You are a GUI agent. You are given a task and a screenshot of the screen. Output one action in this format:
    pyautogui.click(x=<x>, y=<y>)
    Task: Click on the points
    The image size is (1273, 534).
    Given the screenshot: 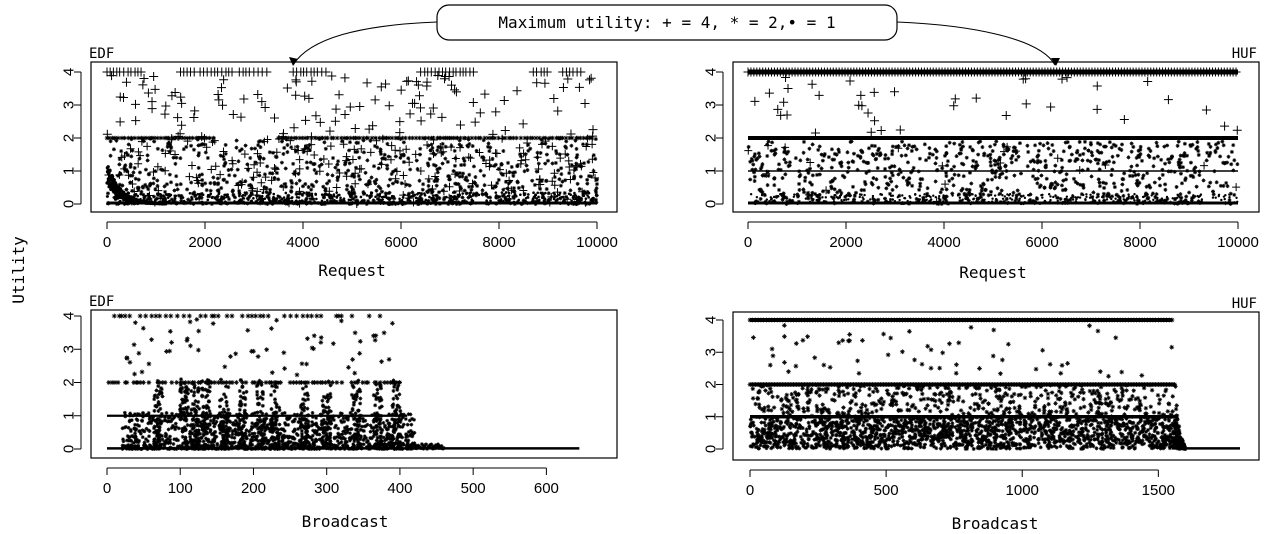 What is the action you would take?
    pyautogui.click(x=343, y=382)
    